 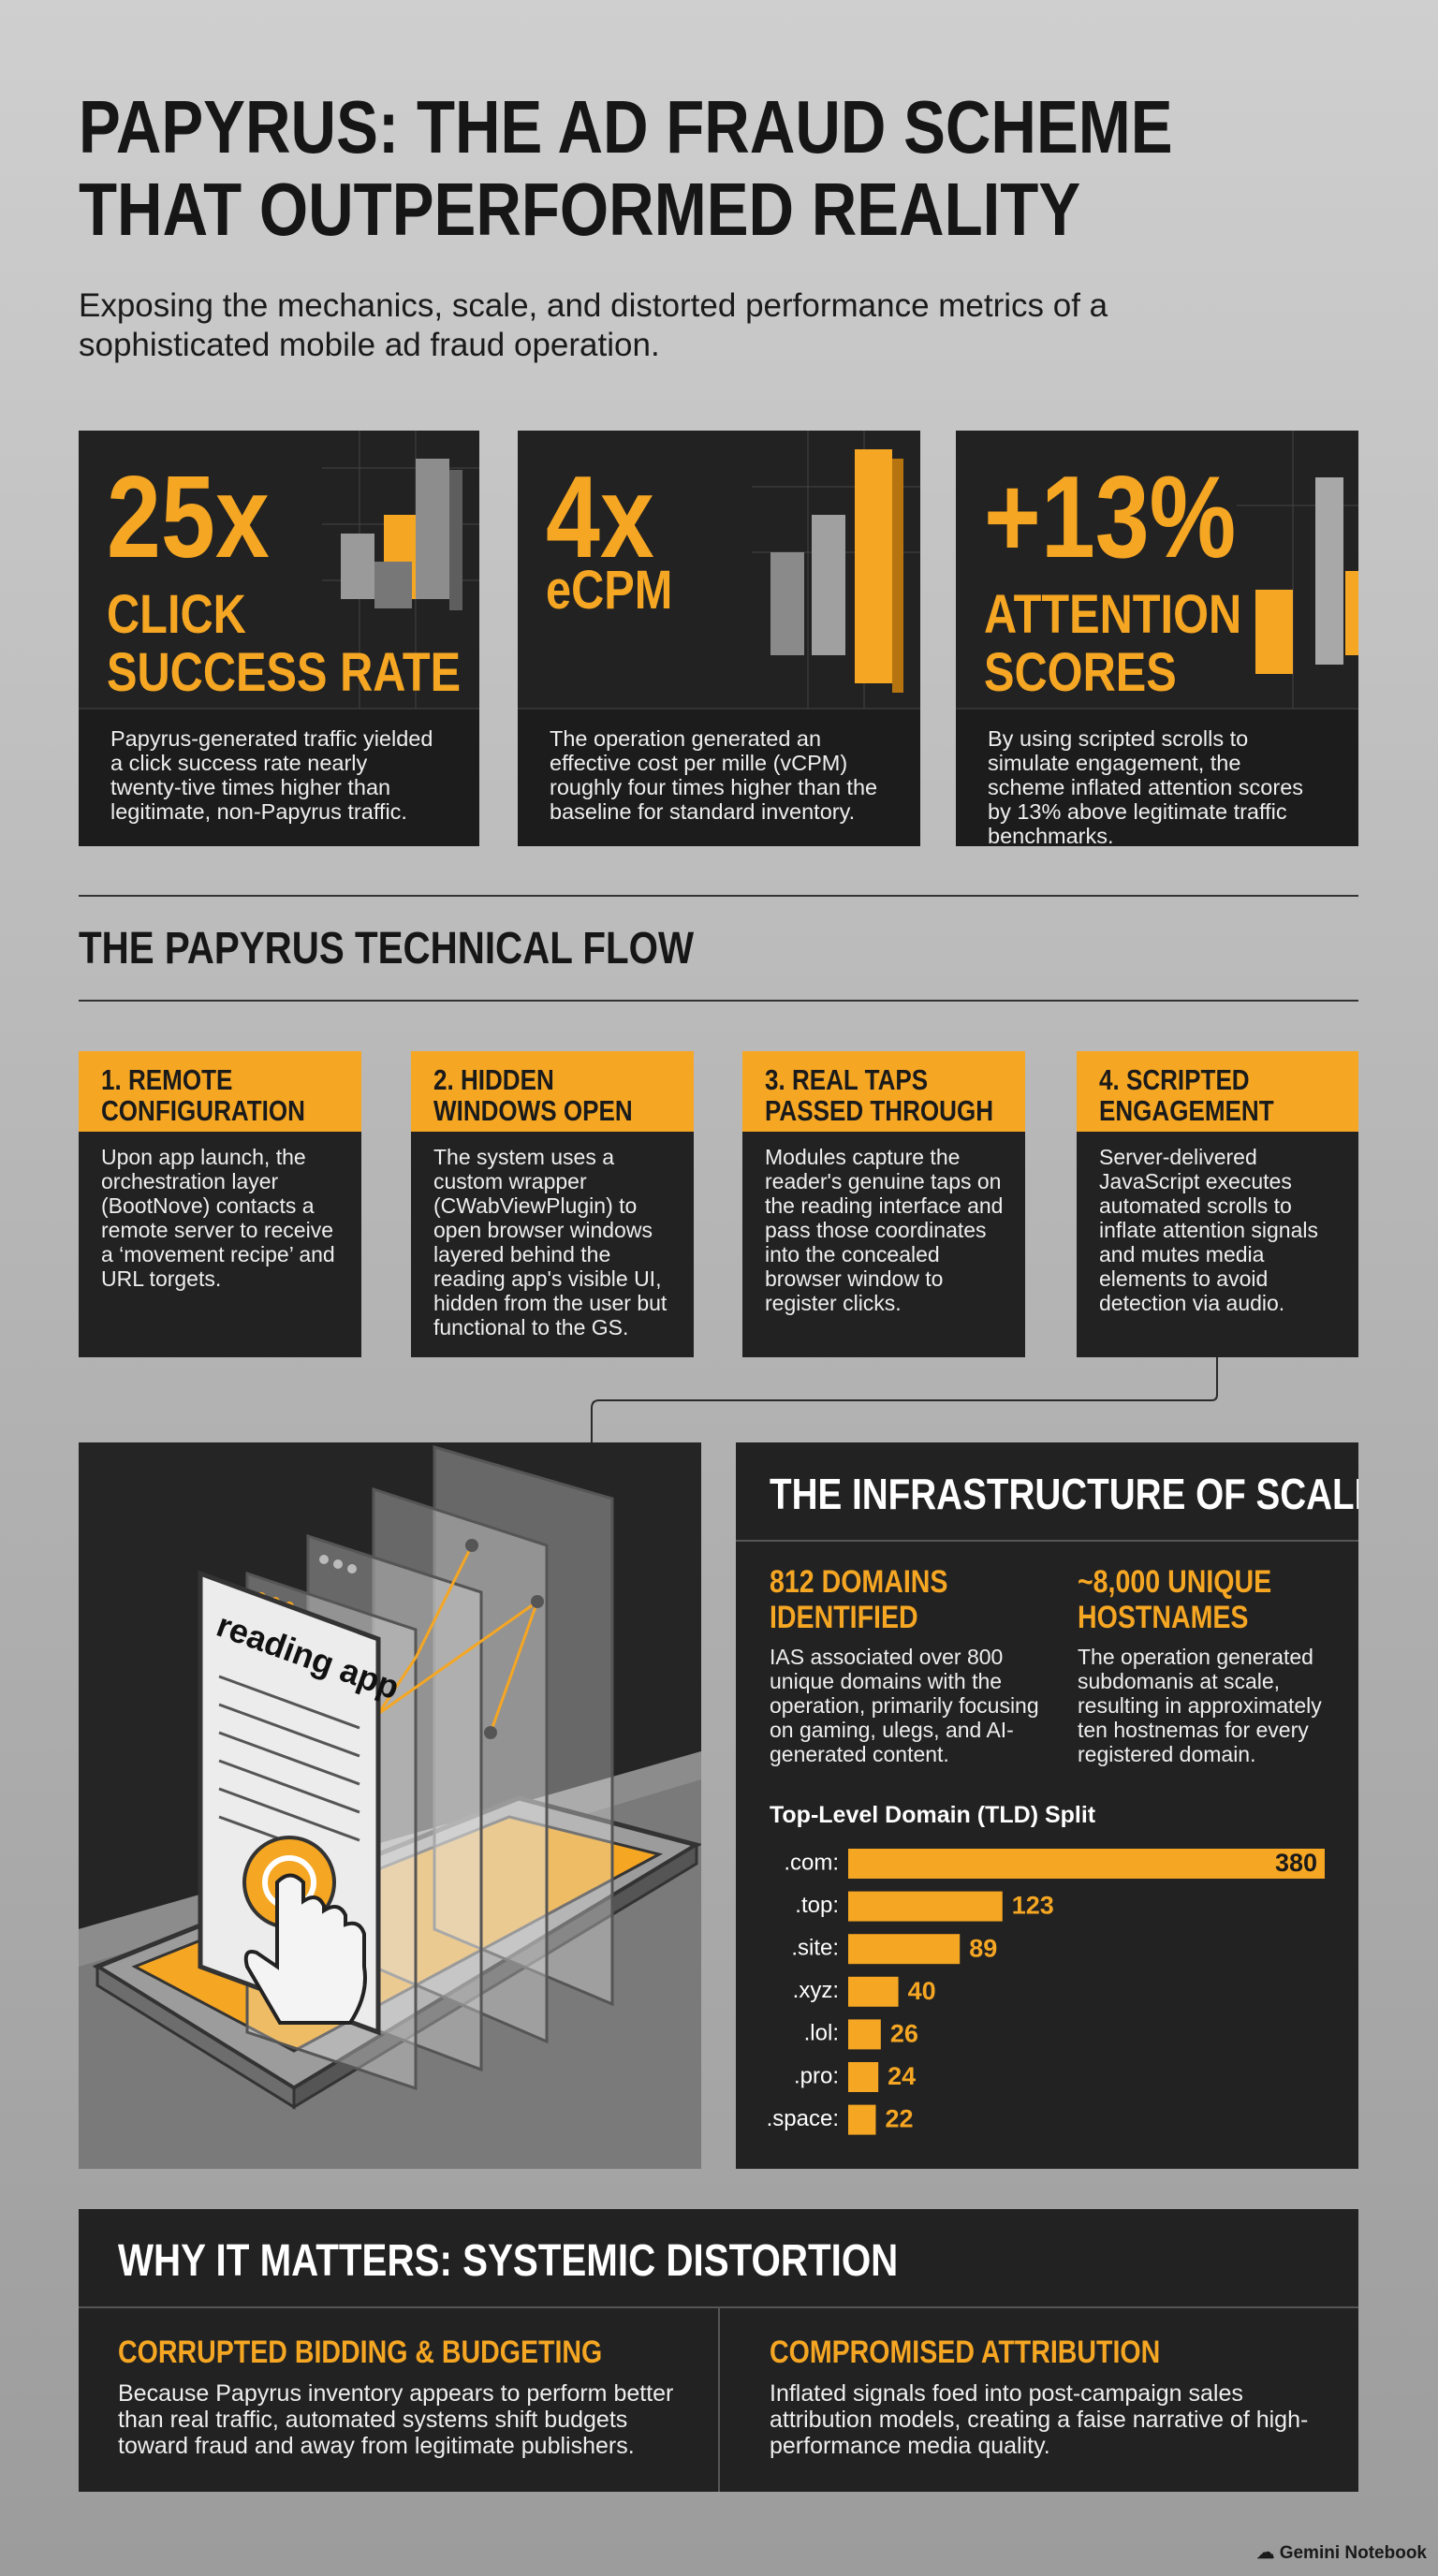 What do you see at coordinates (902, 2076) in the screenshot?
I see `value-label: 24` at bounding box center [902, 2076].